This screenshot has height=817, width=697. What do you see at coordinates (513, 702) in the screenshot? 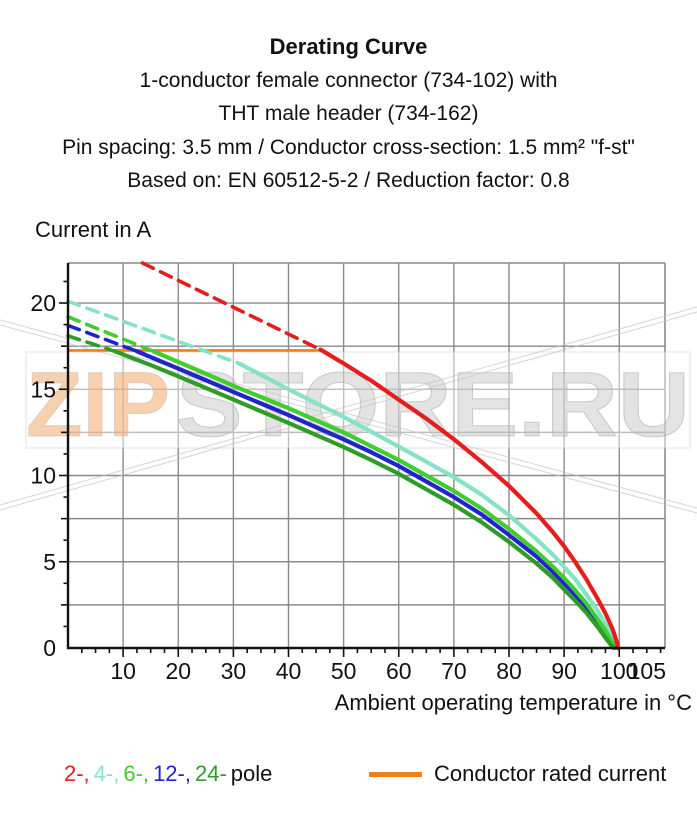
I see `x-axis-title: Ambient operating temperature in °C` at bounding box center [513, 702].